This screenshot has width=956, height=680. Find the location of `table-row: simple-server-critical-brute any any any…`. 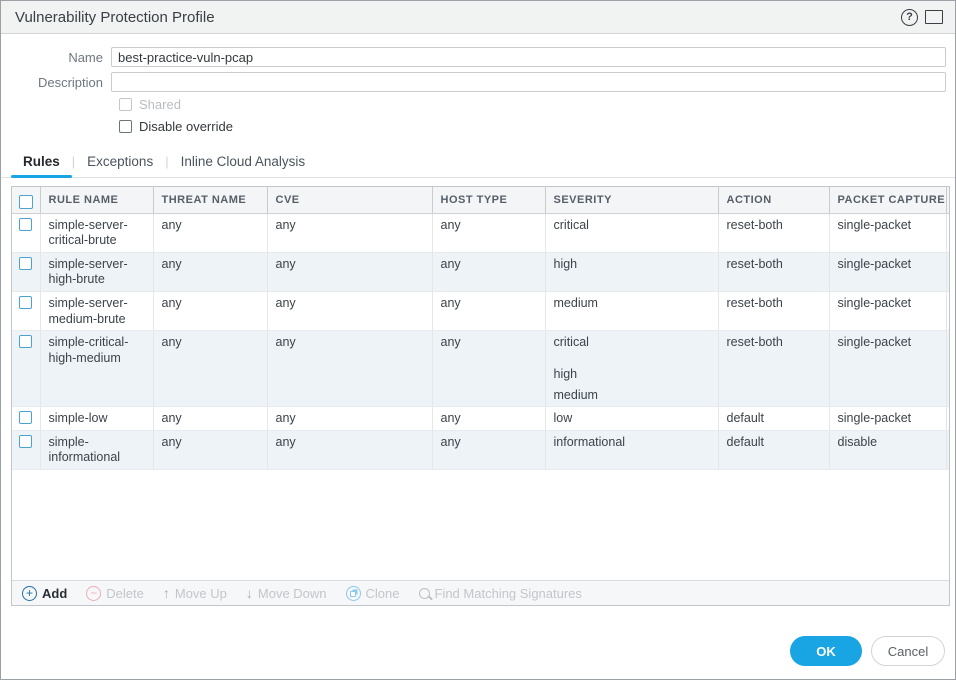

table-row: simple-server-critical-brute any any any… is located at coordinates (480, 233).